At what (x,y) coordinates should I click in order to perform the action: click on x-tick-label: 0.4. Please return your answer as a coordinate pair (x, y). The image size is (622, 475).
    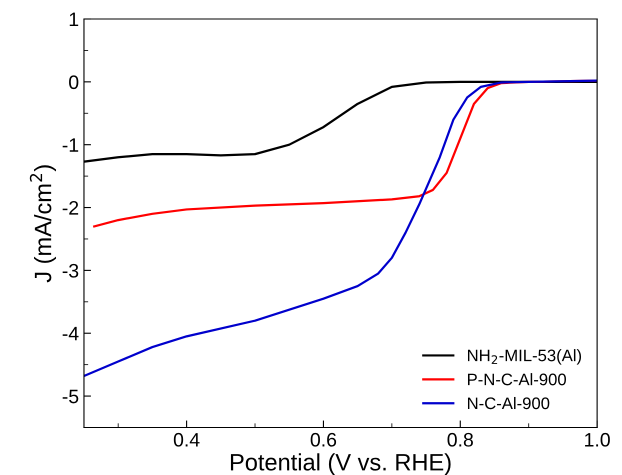
    Looking at the image, I should click on (187, 439).